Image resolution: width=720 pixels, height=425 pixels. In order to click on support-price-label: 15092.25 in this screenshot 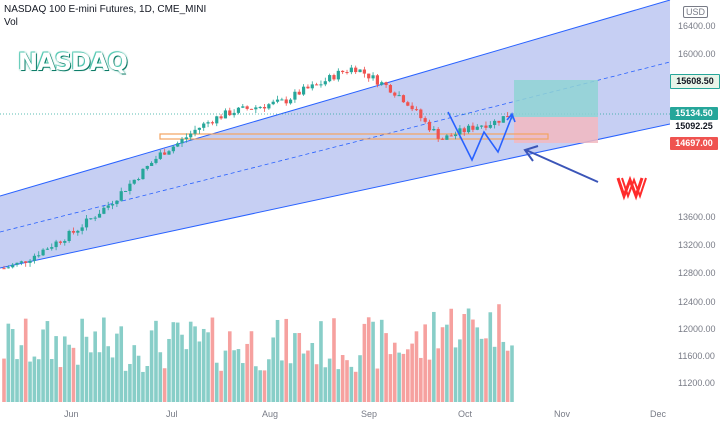, I will do `click(694, 126)`.